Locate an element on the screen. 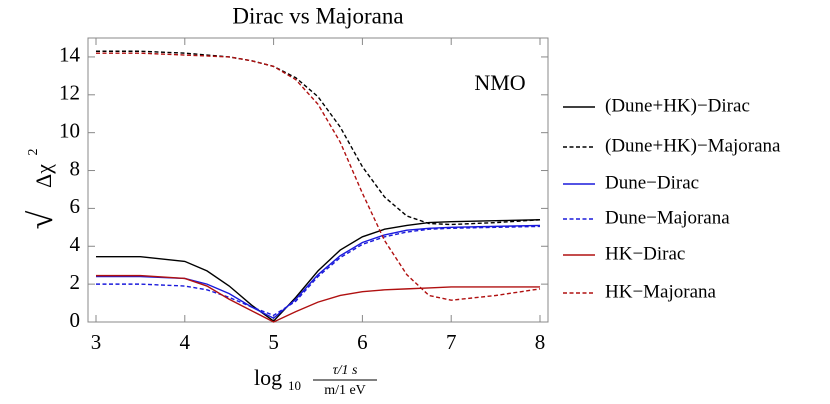  y-tick-label: 14 is located at coordinates (70, 55).